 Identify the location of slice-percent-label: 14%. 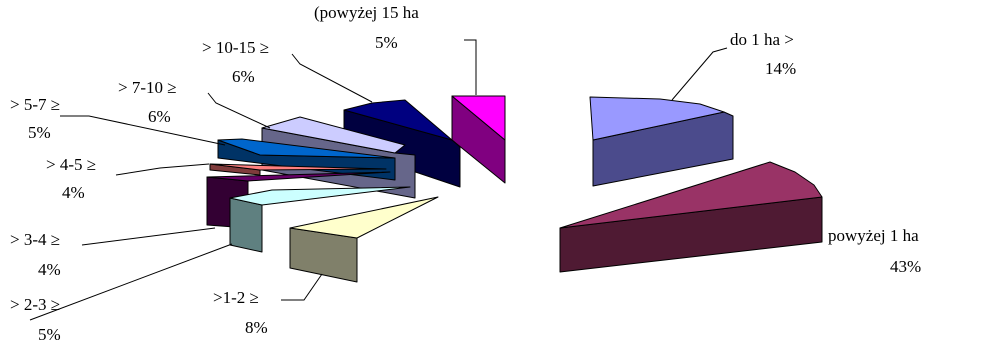
(780, 68).